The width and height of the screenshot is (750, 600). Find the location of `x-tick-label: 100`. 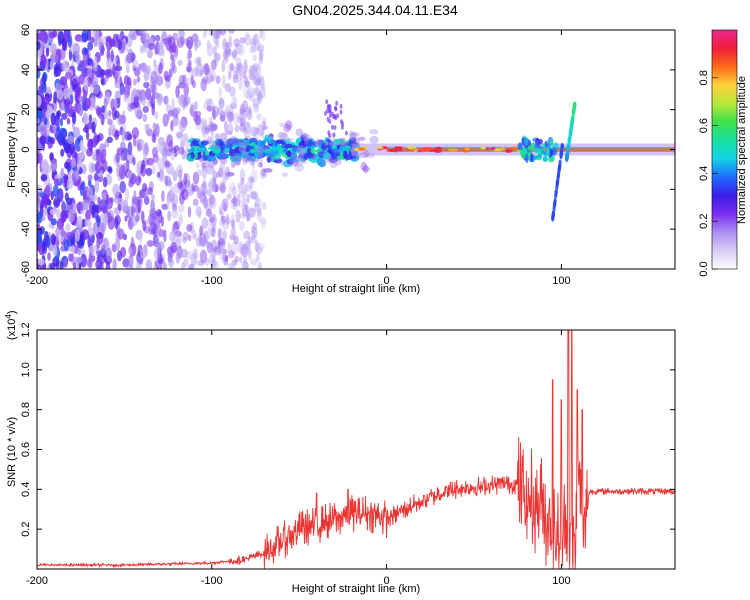

x-tick-label: 100 is located at coordinates (561, 581).